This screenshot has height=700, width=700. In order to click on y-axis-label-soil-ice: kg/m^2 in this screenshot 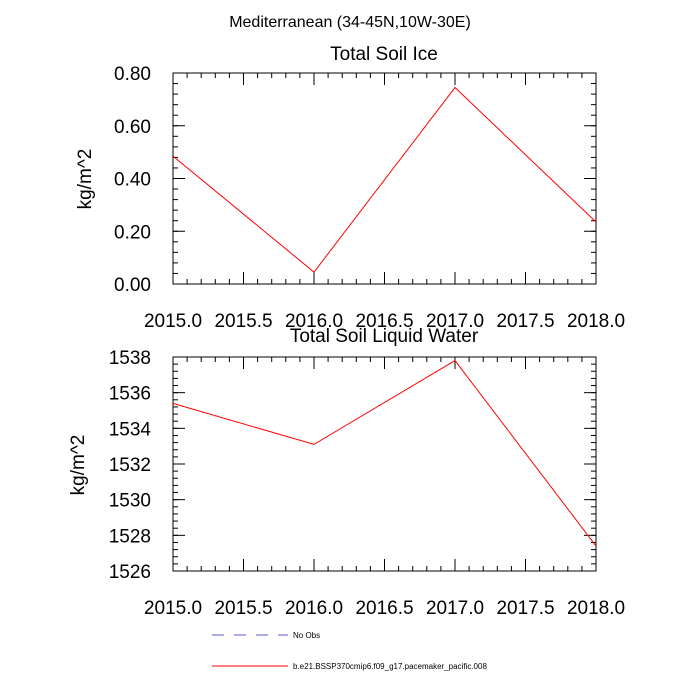, I will do `click(85, 179)`.